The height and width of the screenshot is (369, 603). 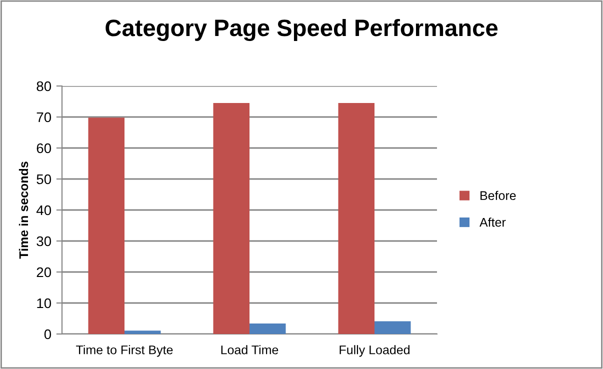 I want to click on legend-label: After, so click(x=493, y=222).